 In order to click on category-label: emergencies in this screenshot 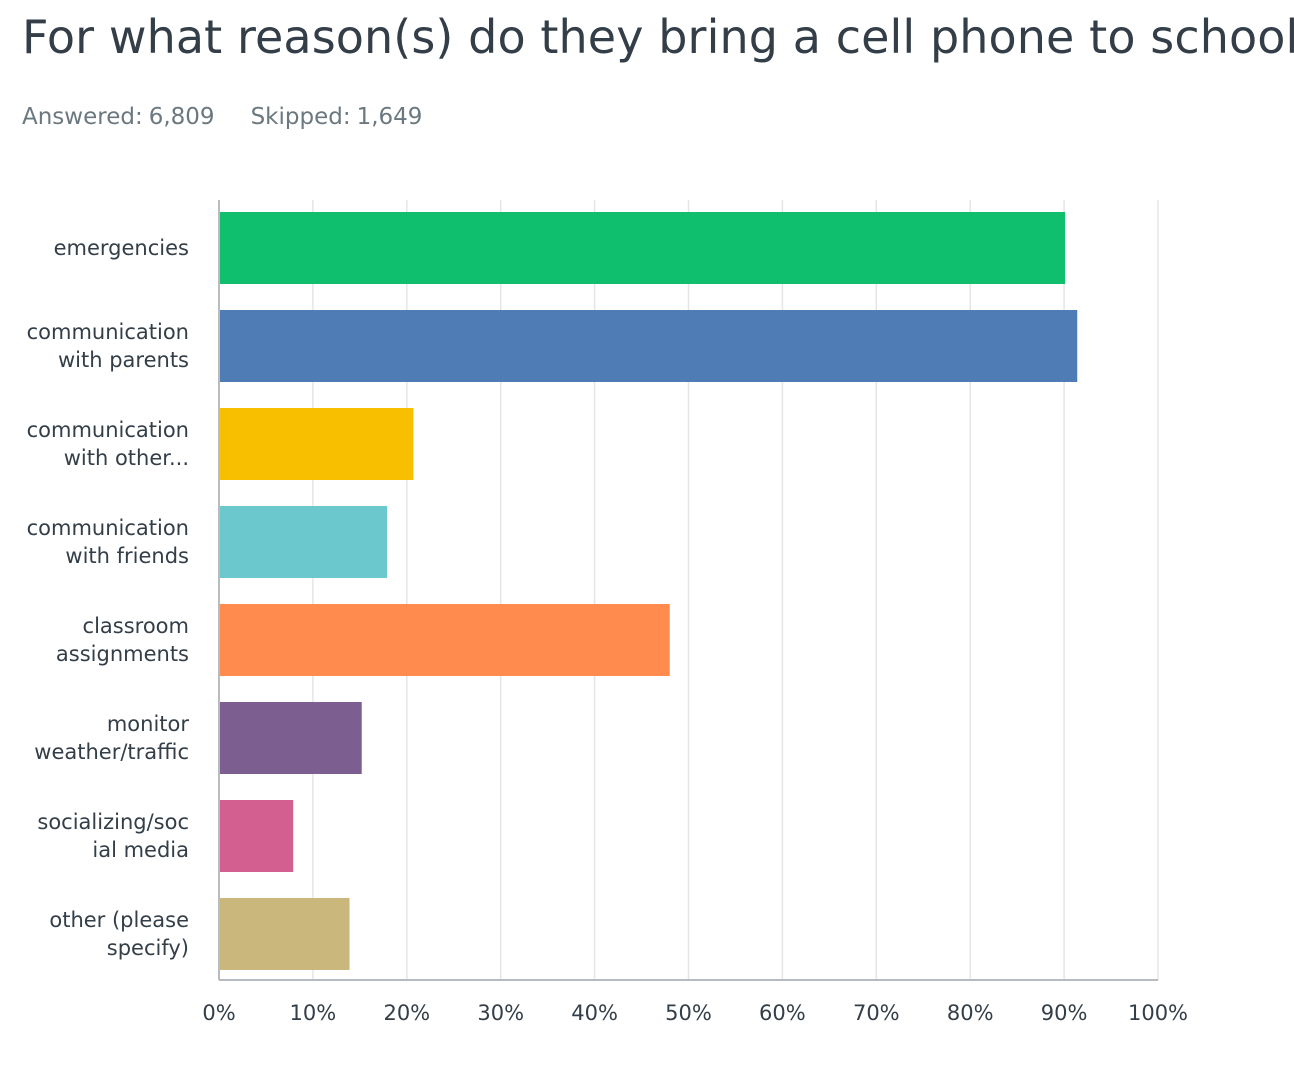, I will do `click(121, 248)`.